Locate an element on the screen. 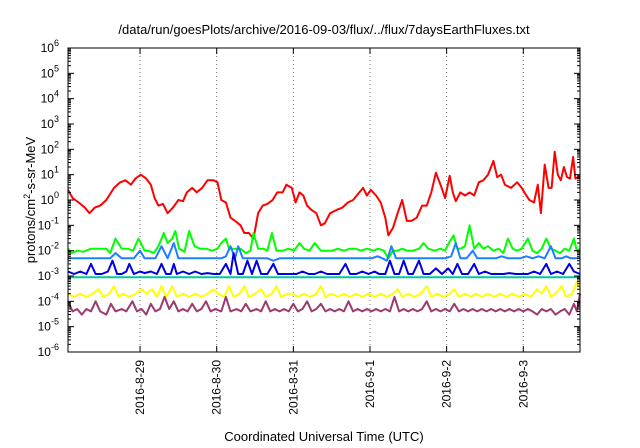 Image resolution: width=640 pixels, height=448 pixels. y-tick-exponent: -5 is located at coordinates (55, 322).